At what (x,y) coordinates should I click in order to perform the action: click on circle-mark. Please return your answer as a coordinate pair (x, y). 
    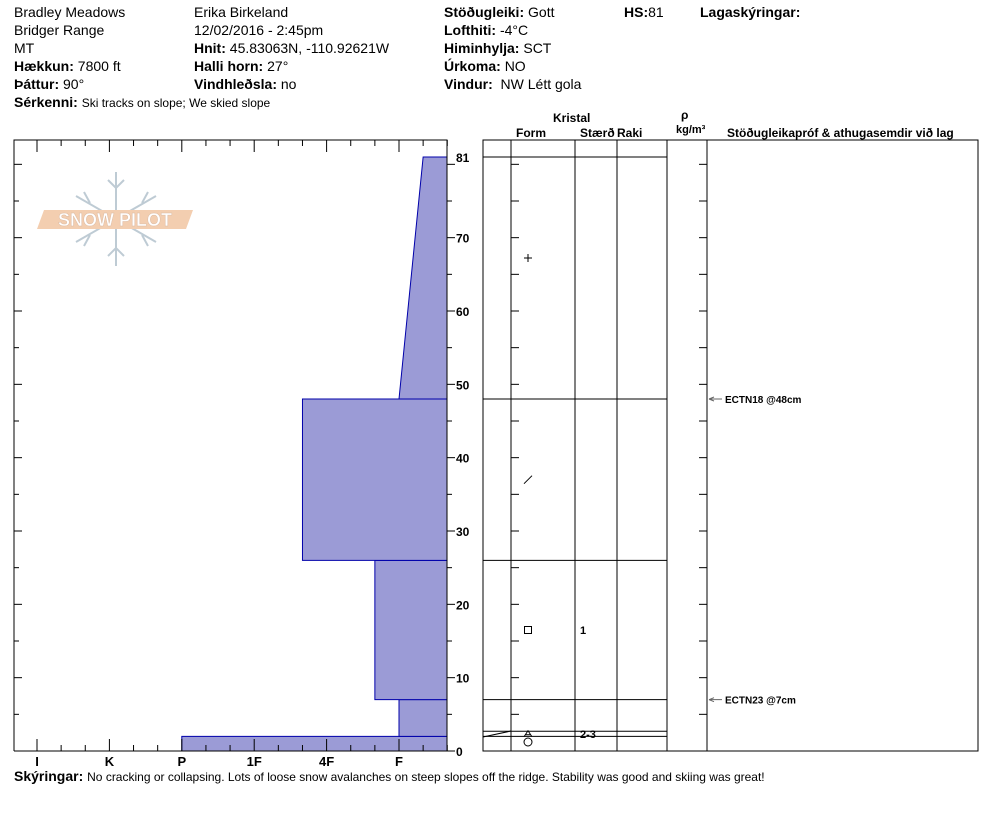
    Looking at the image, I should click on (528, 742).